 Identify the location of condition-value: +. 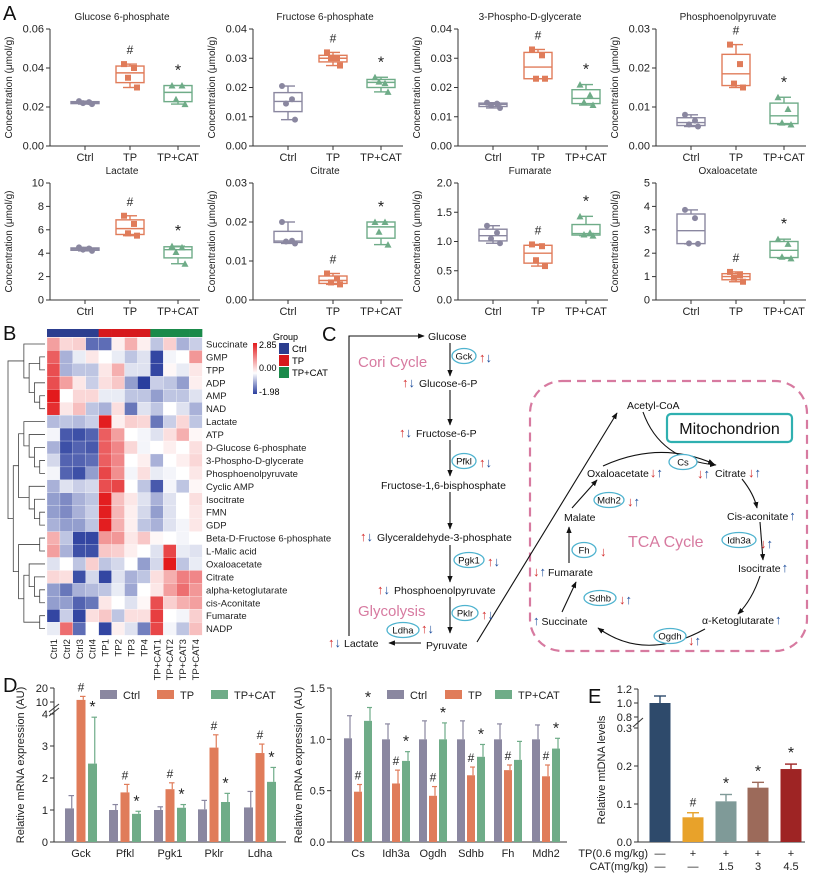
(726, 854).